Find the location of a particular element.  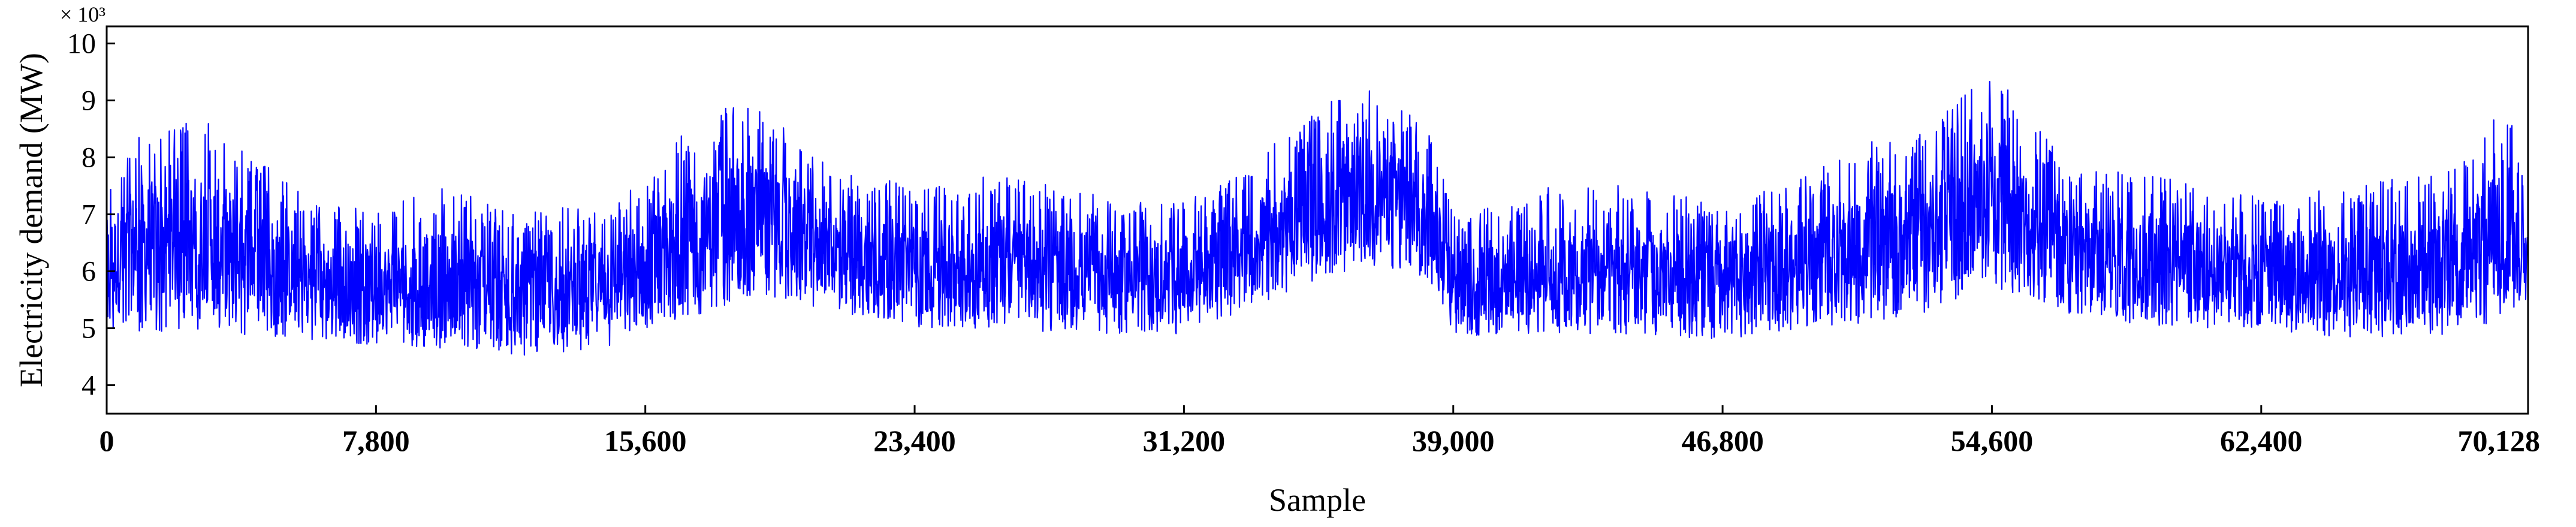

x-tick-label: 23,400 is located at coordinates (914, 440).